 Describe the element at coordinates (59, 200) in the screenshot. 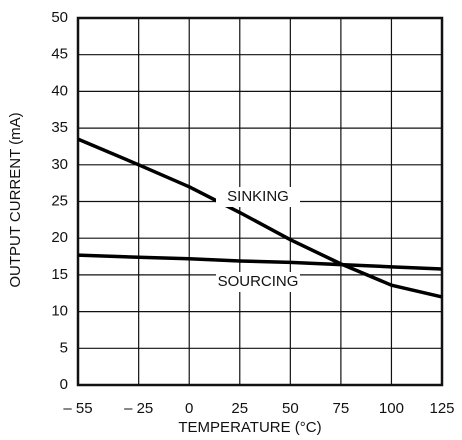

I see `y-tick-label: 25` at that location.